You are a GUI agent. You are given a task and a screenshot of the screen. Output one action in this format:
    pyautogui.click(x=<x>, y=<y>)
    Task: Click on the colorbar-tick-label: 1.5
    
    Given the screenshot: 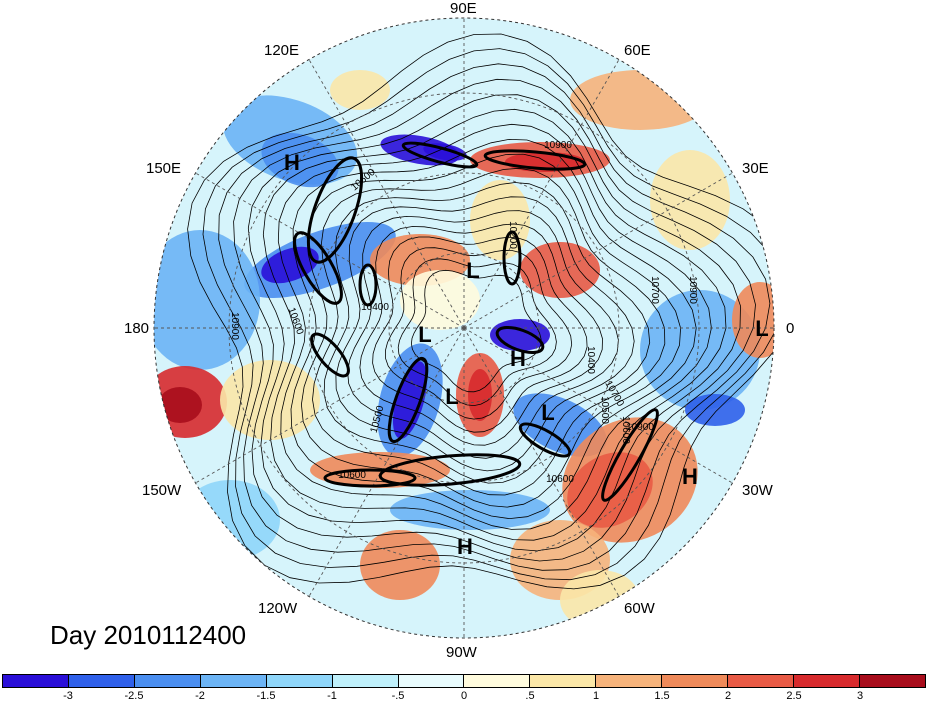 What is the action you would take?
    pyautogui.click(x=662, y=696)
    